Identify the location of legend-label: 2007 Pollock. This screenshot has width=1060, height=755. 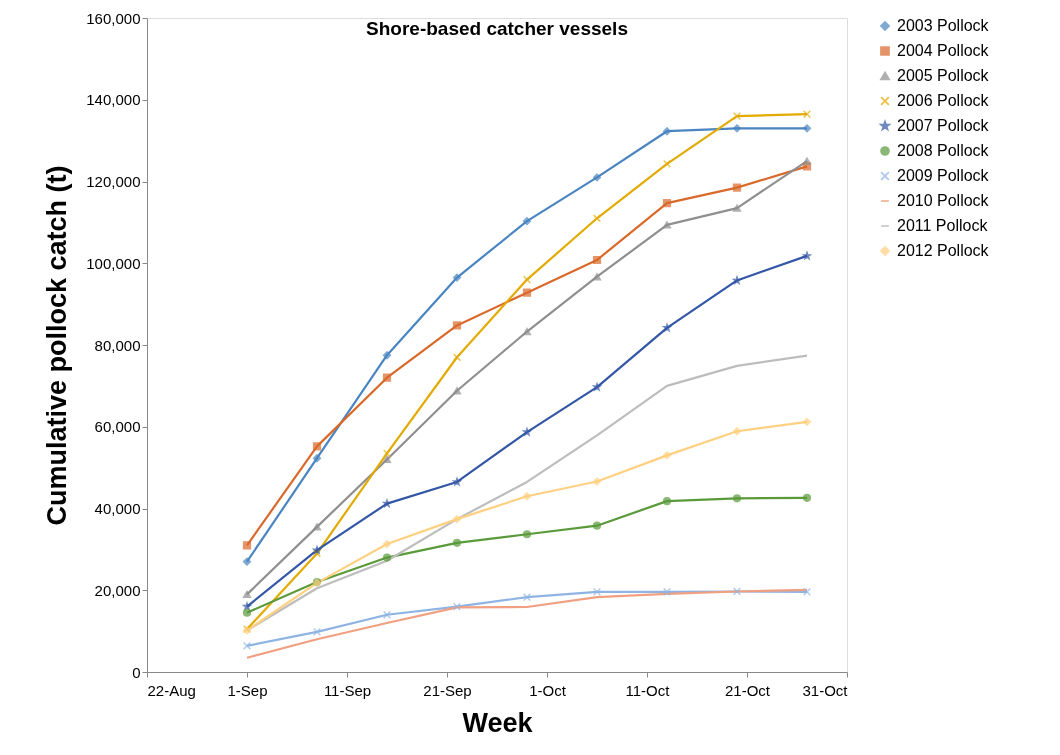
(943, 125).